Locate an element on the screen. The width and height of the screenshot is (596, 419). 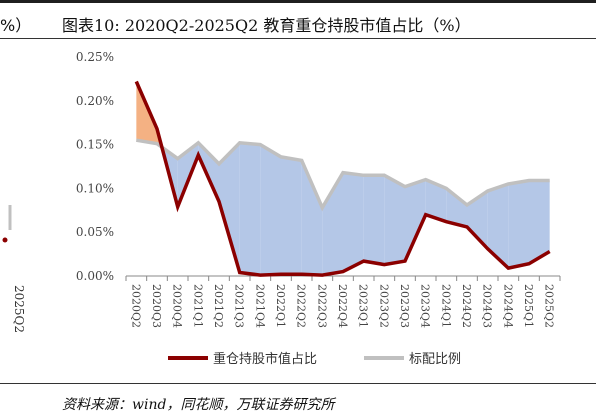
x-tick-label: 2020Q4 is located at coordinates (177, 306).